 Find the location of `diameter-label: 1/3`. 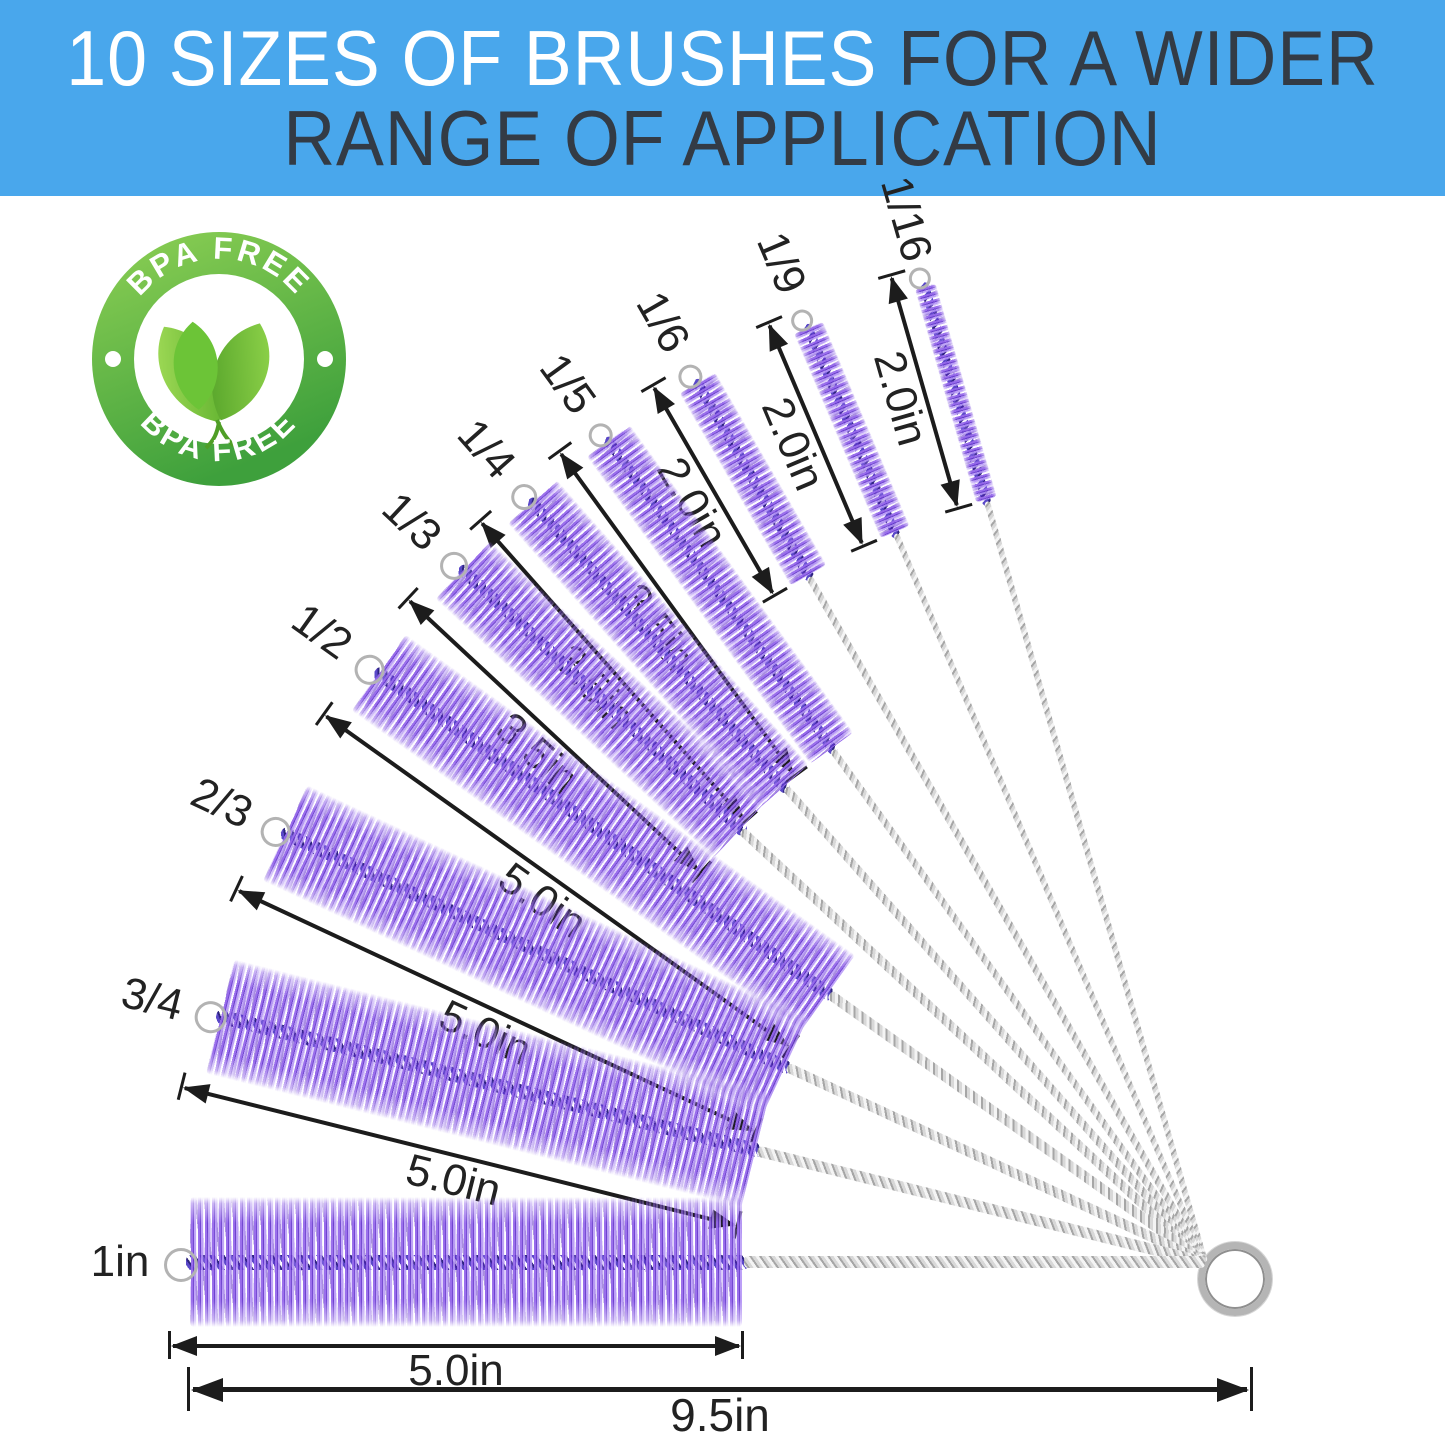

diameter-label: 1/3 is located at coordinates (411, 521).